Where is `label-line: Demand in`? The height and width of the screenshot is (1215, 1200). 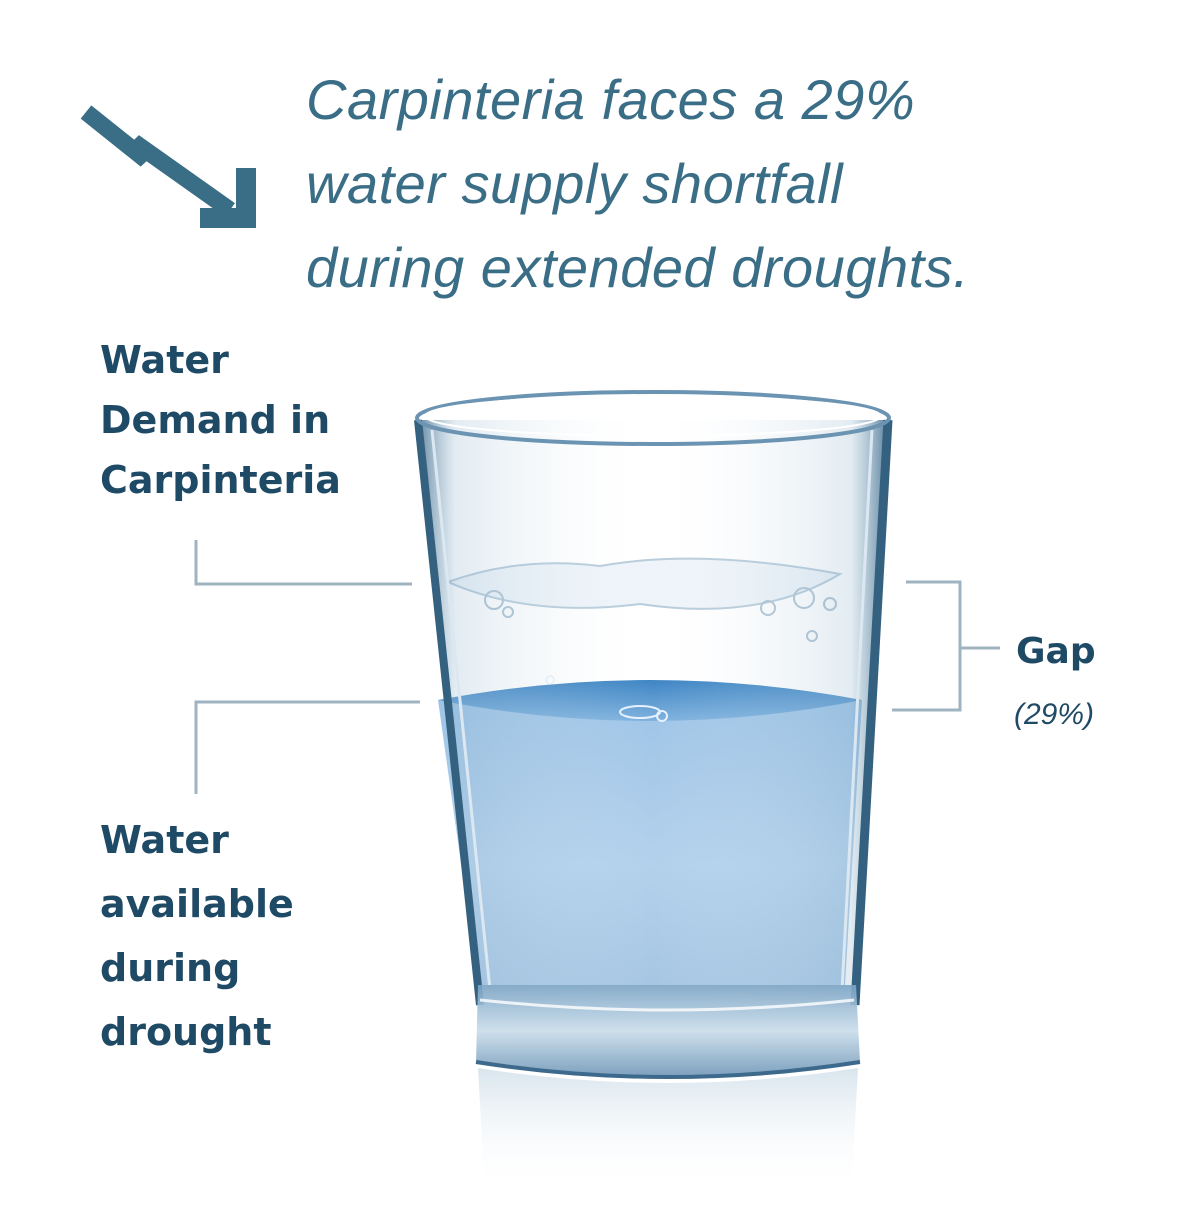 label-line: Demand in is located at coordinates (215, 420).